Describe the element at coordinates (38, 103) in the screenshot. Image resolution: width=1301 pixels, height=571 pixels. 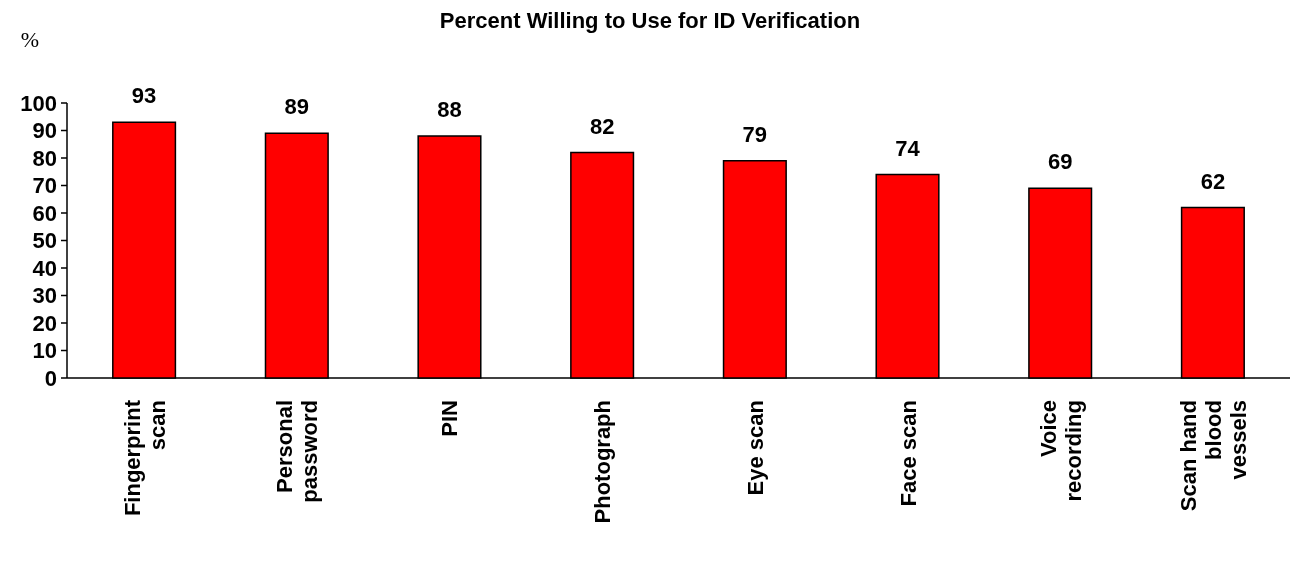
I see `y-tick-label: 100` at that location.